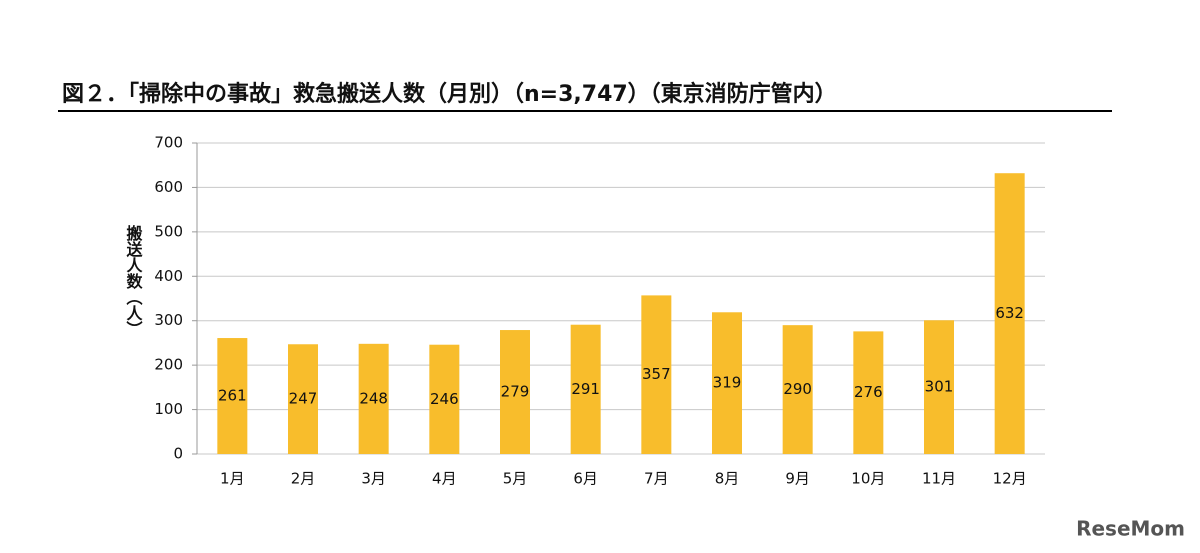 This screenshot has height=553, width=1200. I want to click on data-label: 279, so click(515, 392).